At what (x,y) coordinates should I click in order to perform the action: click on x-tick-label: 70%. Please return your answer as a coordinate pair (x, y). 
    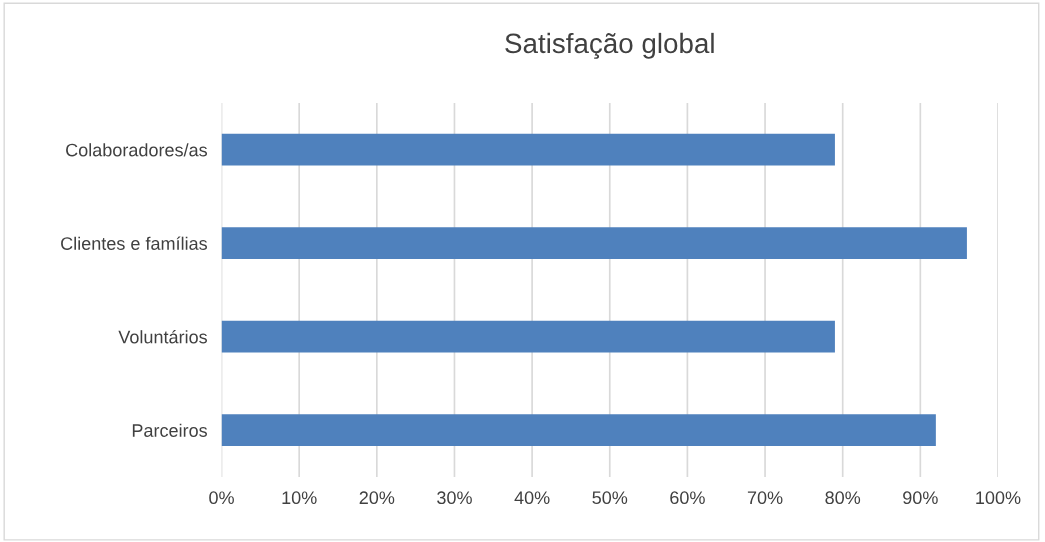
    Looking at the image, I should click on (765, 498).